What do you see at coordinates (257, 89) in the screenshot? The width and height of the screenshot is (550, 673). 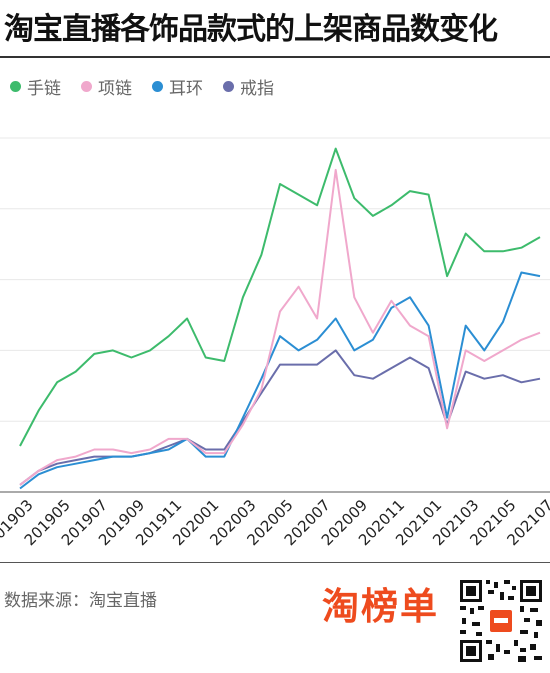 I see `legend-label-ring: 戒指` at bounding box center [257, 89].